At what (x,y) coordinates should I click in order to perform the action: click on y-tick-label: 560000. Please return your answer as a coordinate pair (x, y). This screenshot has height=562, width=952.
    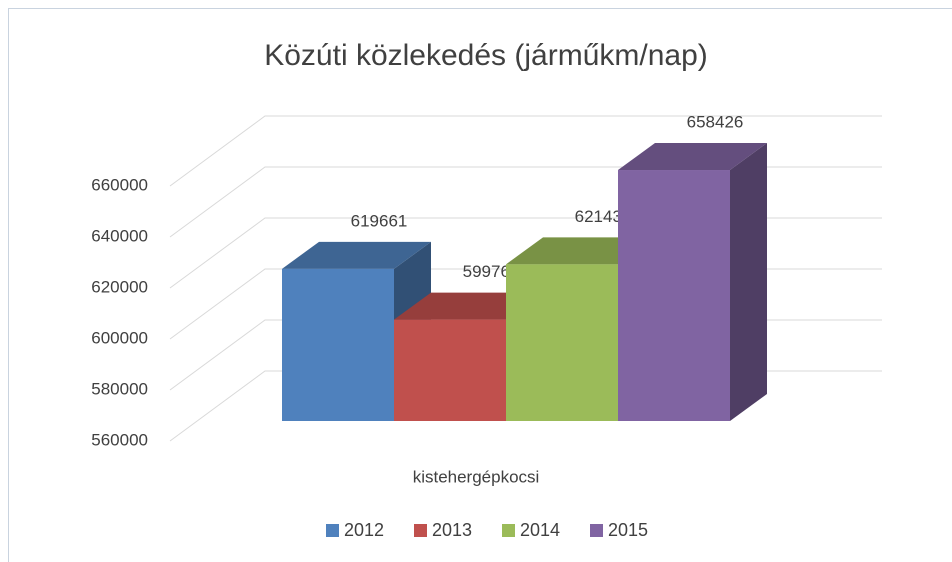
    Looking at the image, I should click on (119, 439).